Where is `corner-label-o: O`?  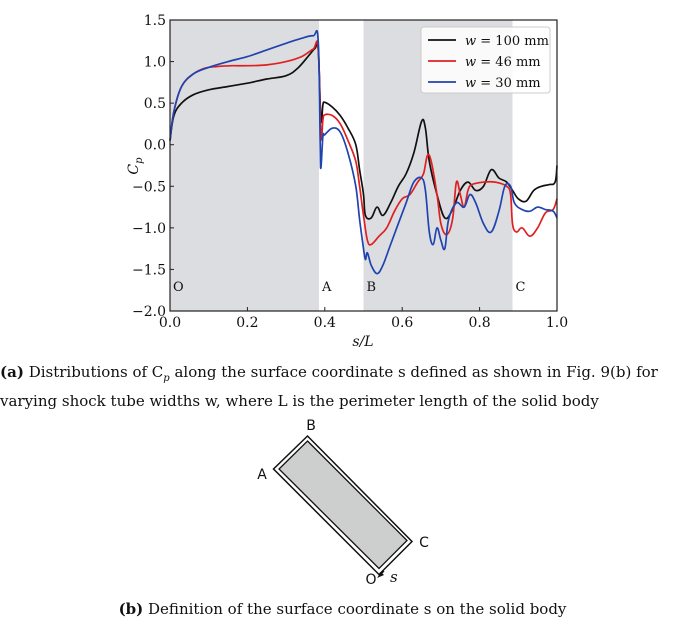 corner-label-o: O is located at coordinates (370, 580).